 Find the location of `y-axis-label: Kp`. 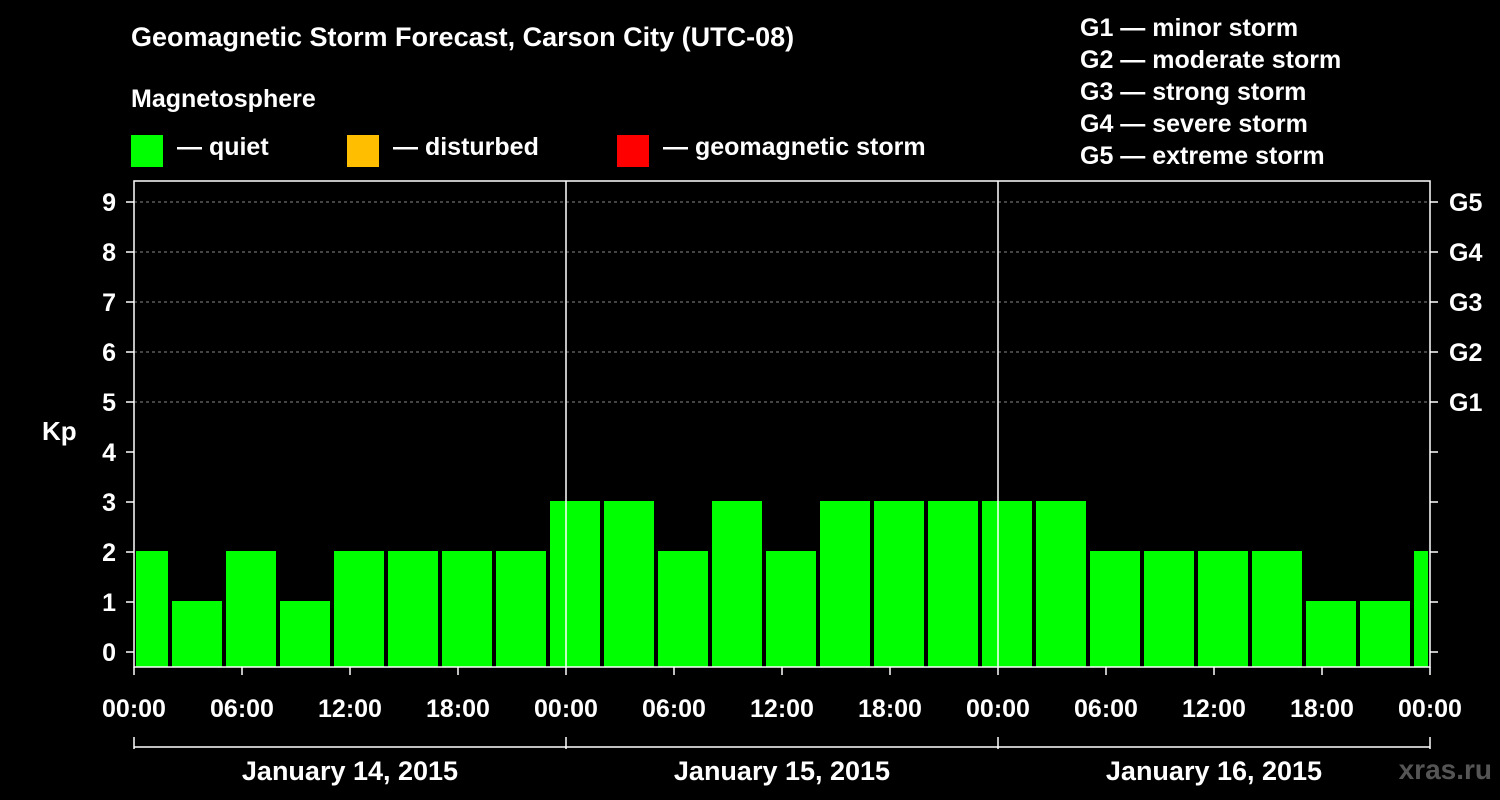

y-axis-label: Kp is located at coordinates (59, 431).